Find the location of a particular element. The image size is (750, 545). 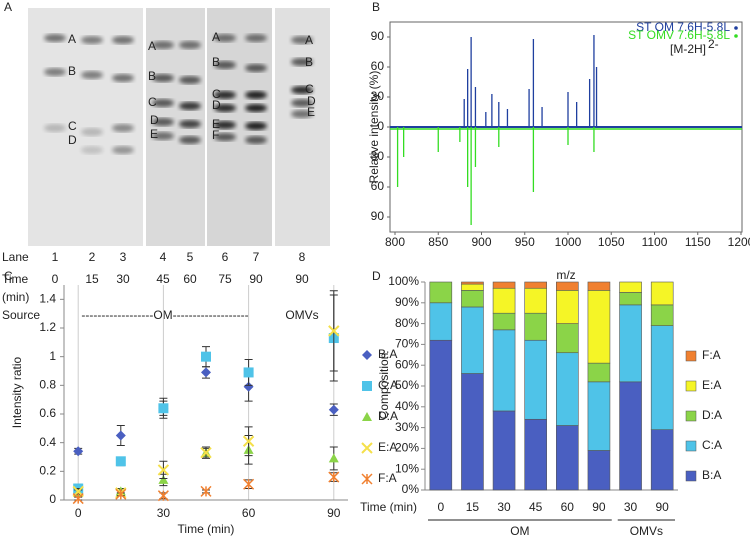

lane-number: 1 is located at coordinates (55, 257).